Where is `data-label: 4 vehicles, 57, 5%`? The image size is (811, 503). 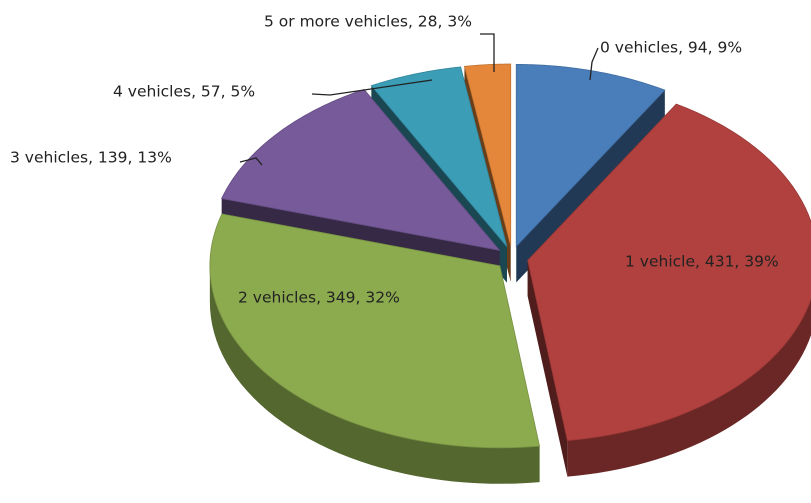 data-label: 4 vehicles, 57, 5% is located at coordinates (184, 92).